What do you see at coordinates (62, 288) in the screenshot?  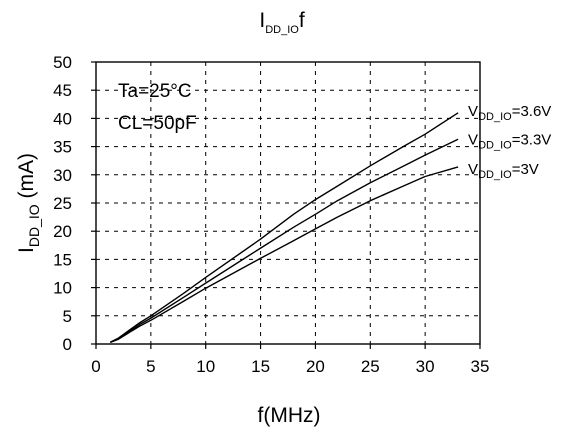 I see `y-tick-label: 10` at bounding box center [62, 288].